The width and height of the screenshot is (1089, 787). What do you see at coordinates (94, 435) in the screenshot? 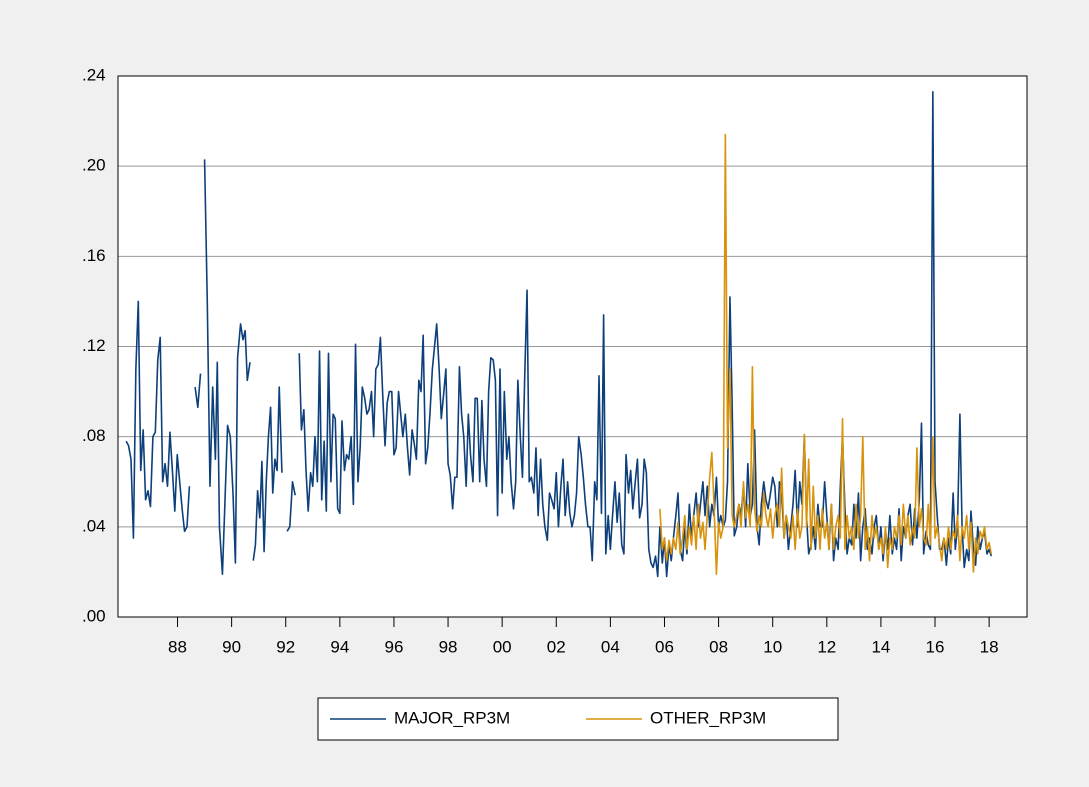
I see `y-tick-label: .08` at bounding box center [94, 435].